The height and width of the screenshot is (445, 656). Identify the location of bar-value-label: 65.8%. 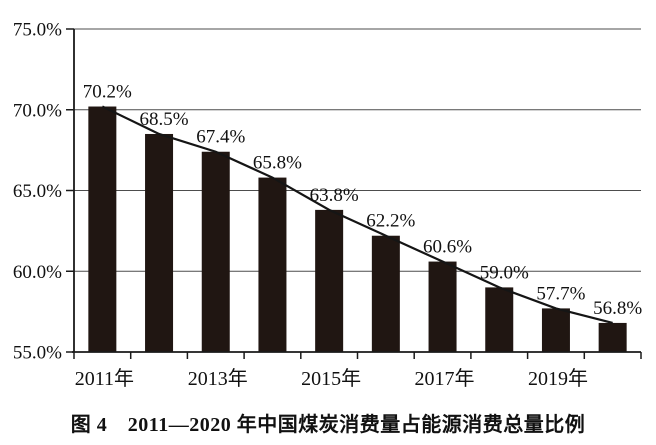
(277, 163).